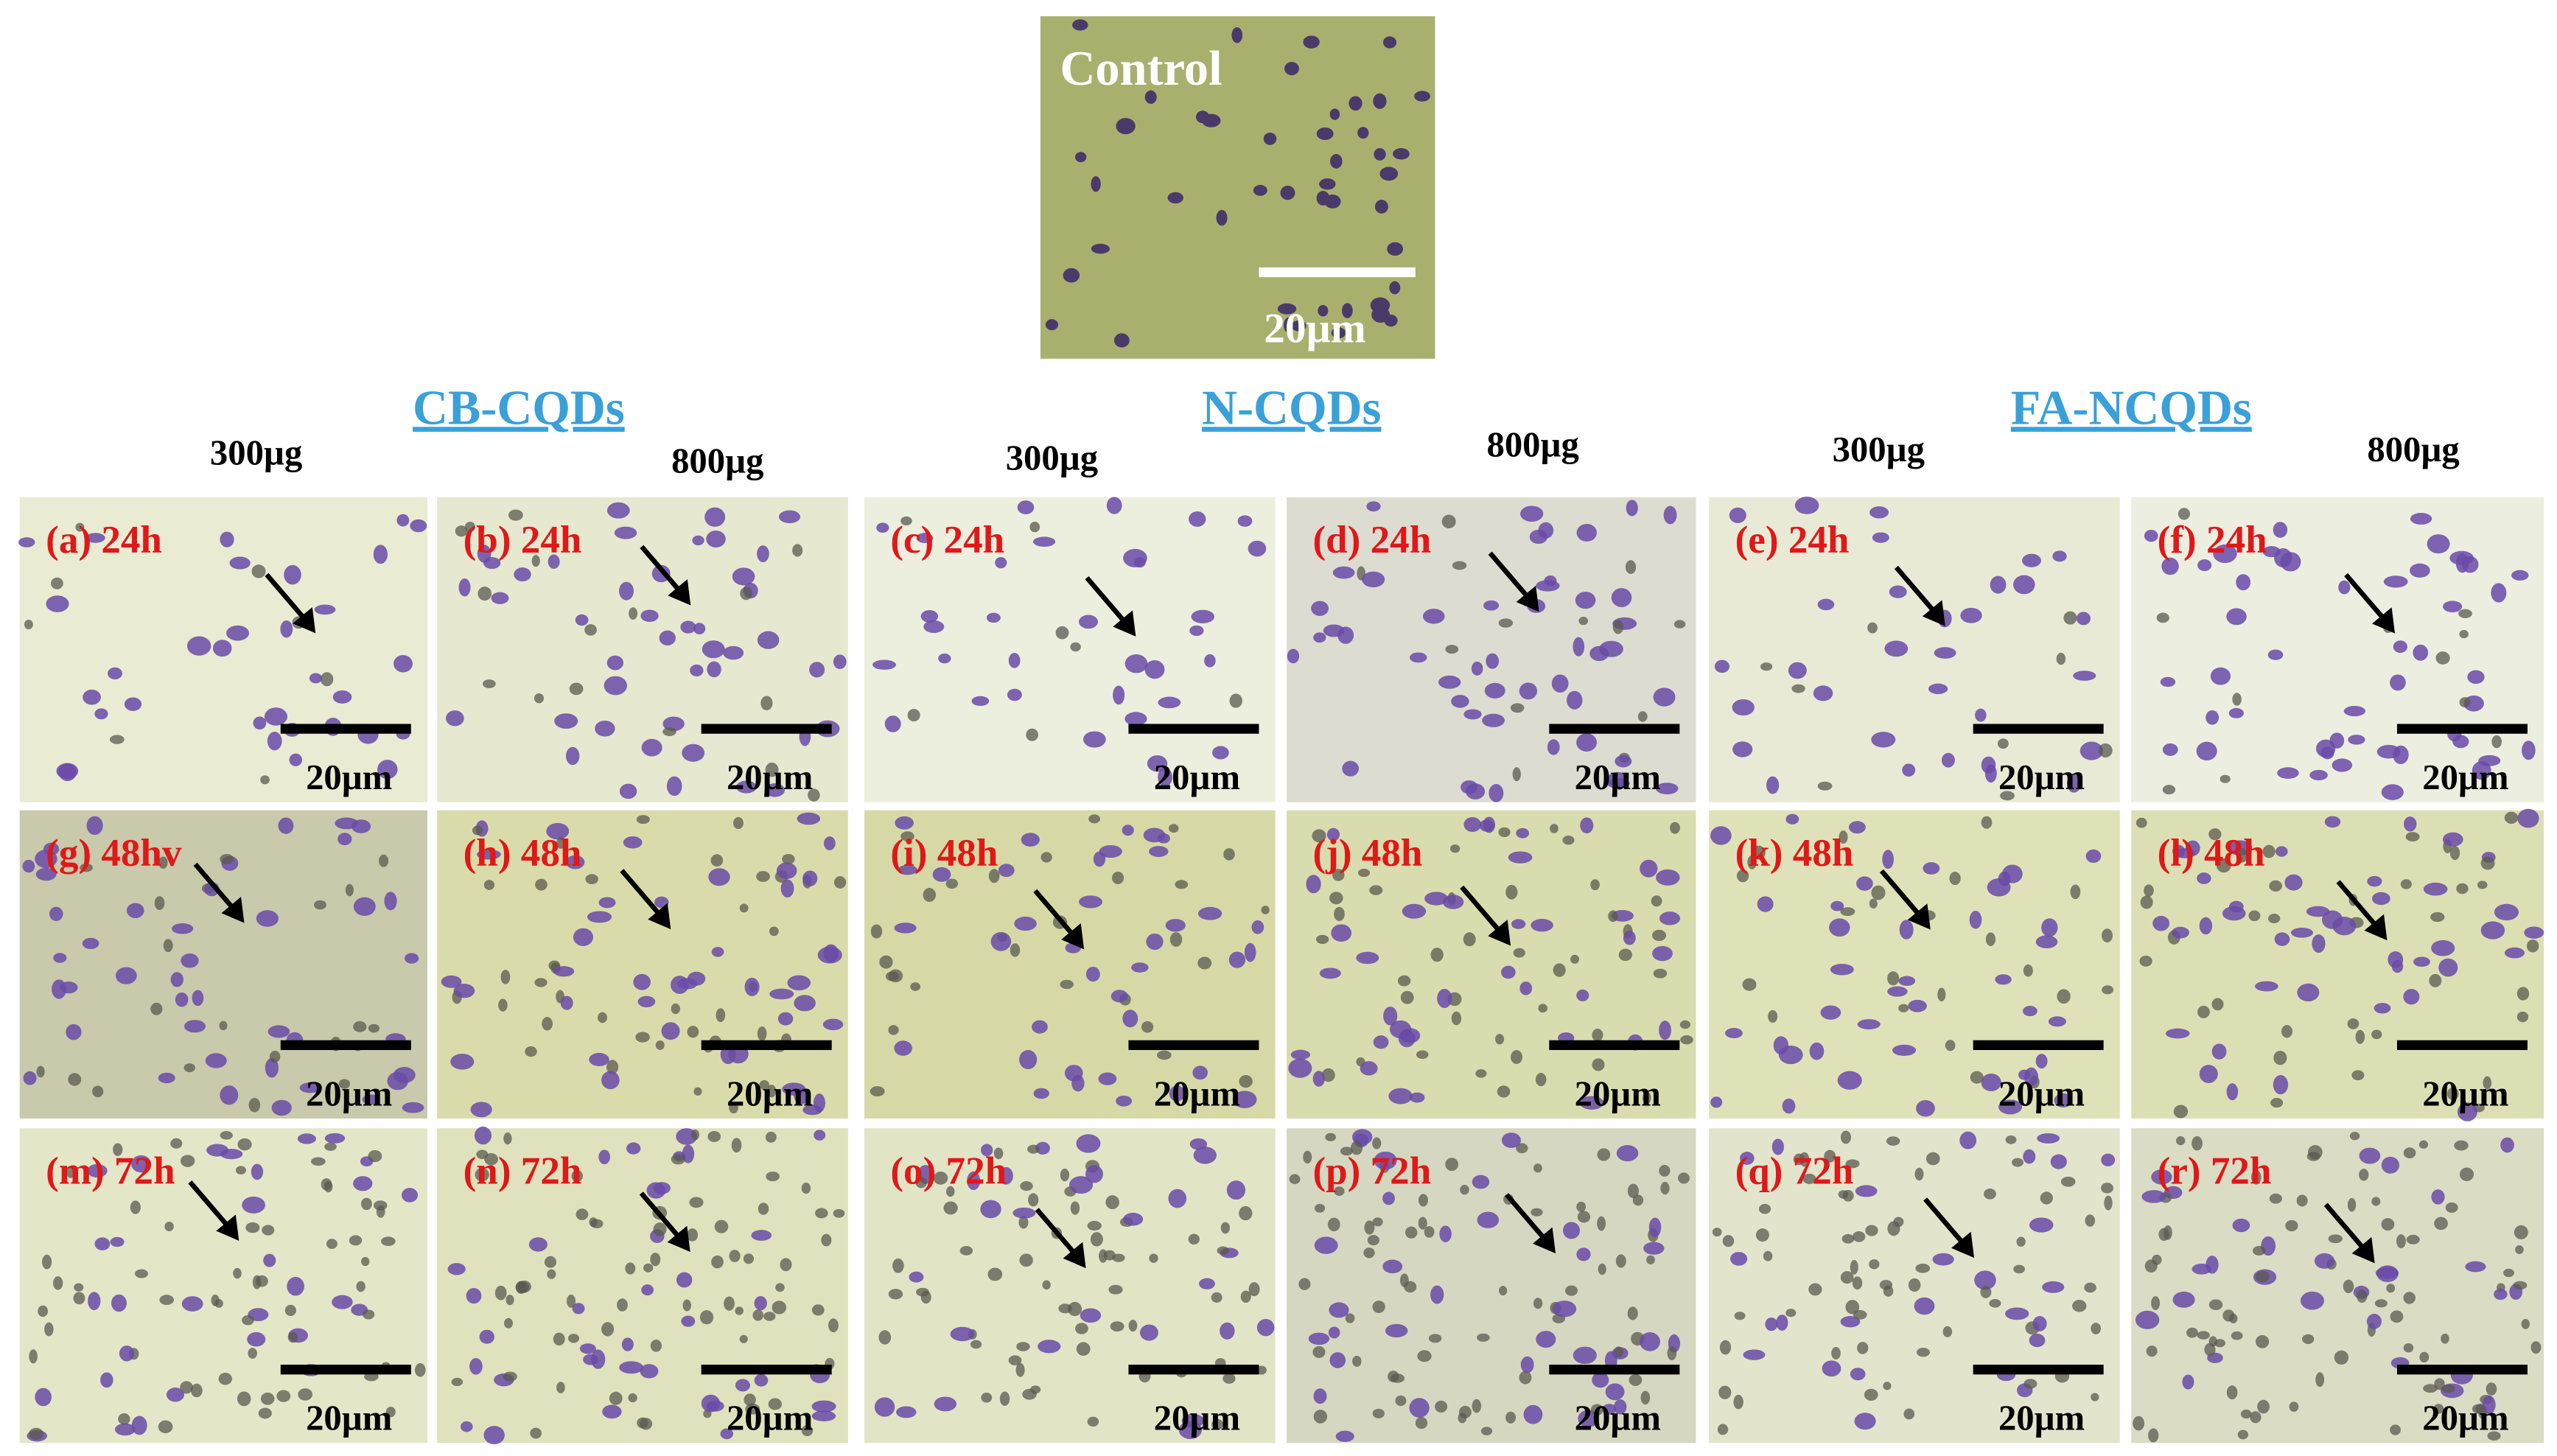 Image resolution: width=2557 pixels, height=1456 pixels. What do you see at coordinates (661, 569) in the screenshot?
I see `arrow` at bounding box center [661, 569].